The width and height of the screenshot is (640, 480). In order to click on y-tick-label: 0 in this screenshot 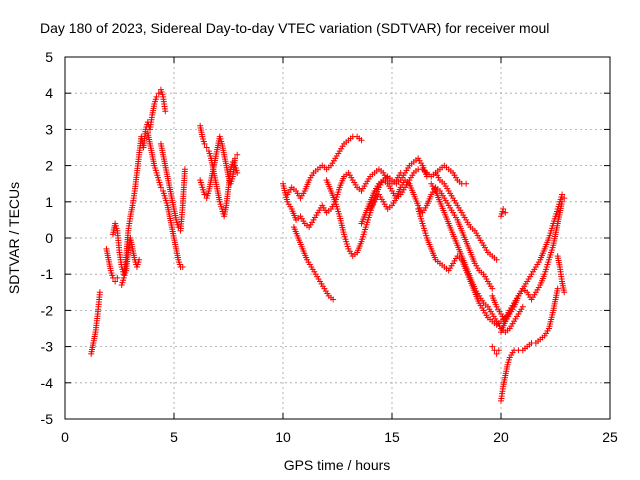, I will do `click(49, 238)`.